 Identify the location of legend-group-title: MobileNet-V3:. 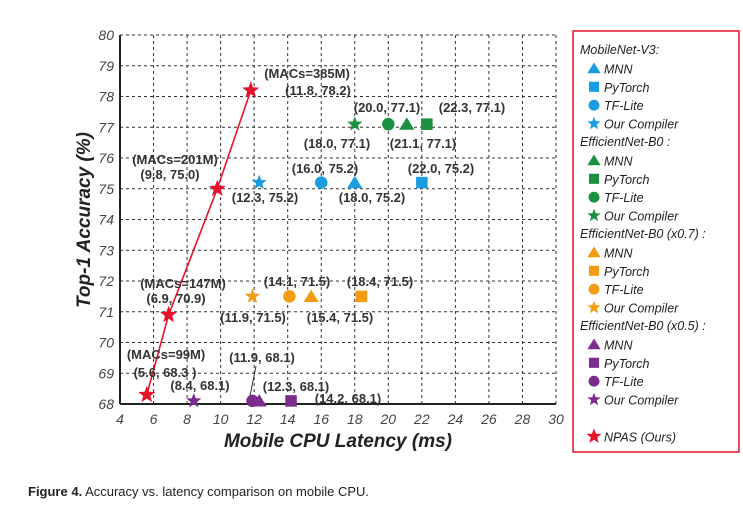
(619, 50).